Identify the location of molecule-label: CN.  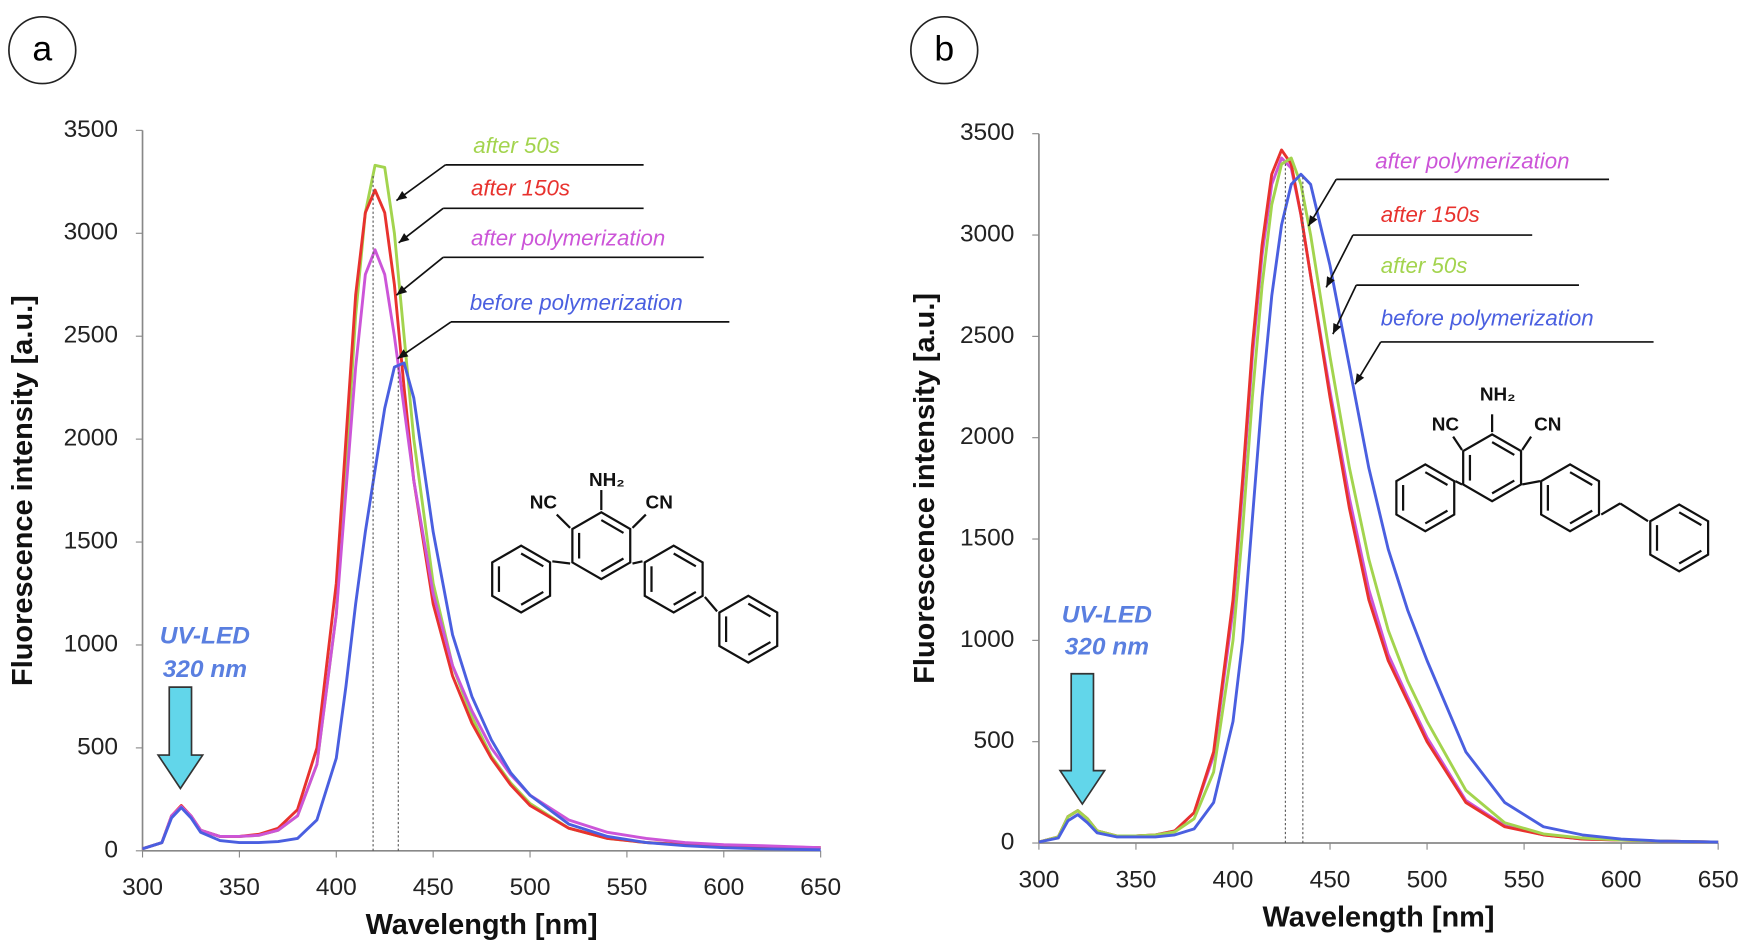
(1547, 424).